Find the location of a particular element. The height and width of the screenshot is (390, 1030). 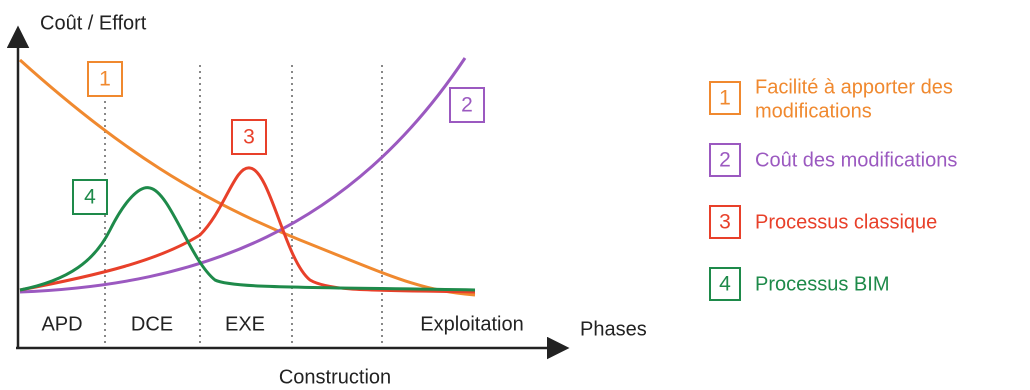

tag-number: 1 is located at coordinates (105, 79).